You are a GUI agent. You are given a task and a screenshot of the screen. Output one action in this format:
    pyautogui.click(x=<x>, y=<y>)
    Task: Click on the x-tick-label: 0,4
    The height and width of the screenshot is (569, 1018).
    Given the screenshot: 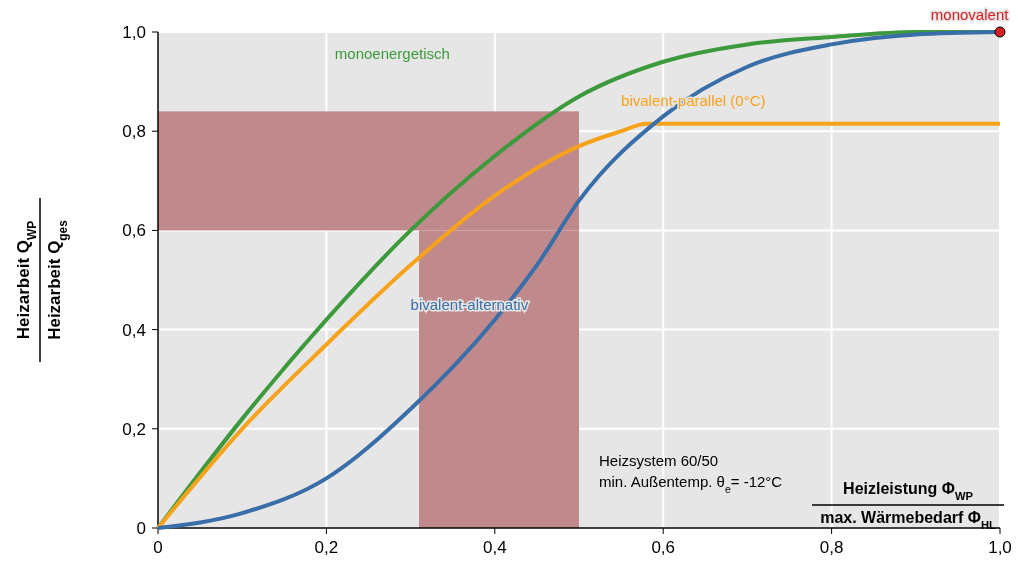 What is the action you would take?
    pyautogui.click(x=494, y=547)
    